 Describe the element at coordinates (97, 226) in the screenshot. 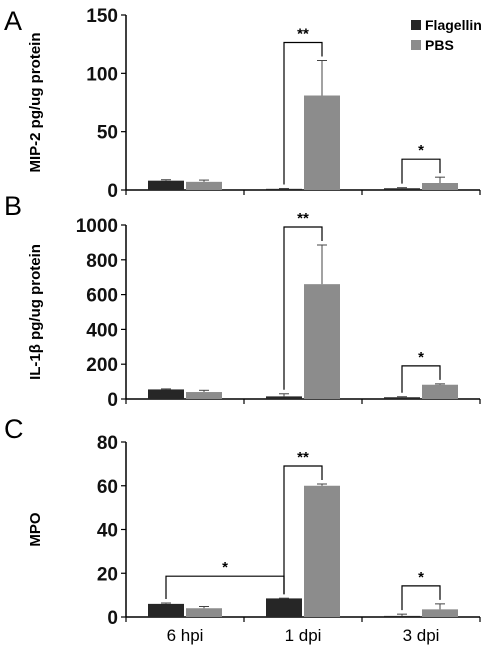

I see `y-tick-label: 1000` at that location.